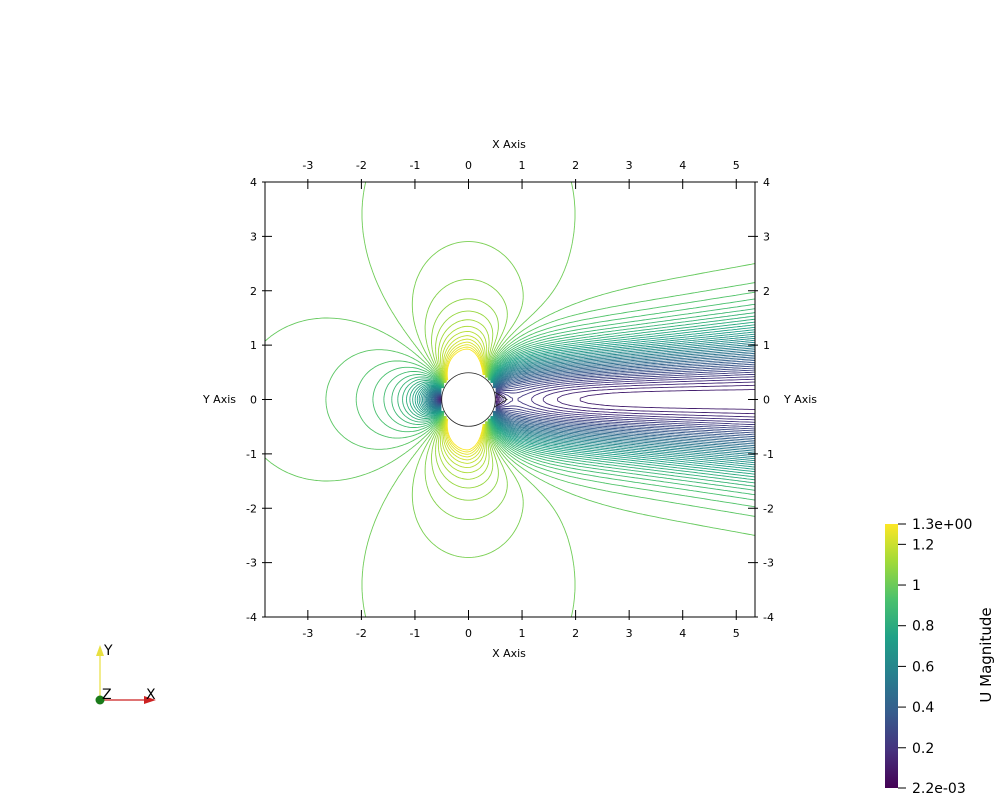 This screenshot has width=1000, height=804. What do you see at coordinates (923, 749) in the screenshot?
I see `colorbar-tick-label: 0.2` at bounding box center [923, 749].